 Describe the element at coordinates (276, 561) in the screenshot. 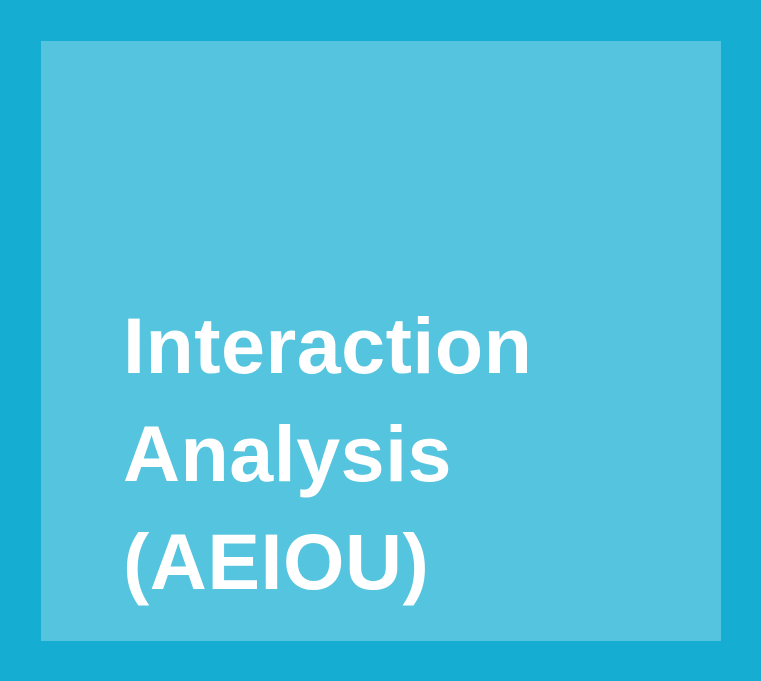

I see `title-line-3: (AEIOU)` at that location.